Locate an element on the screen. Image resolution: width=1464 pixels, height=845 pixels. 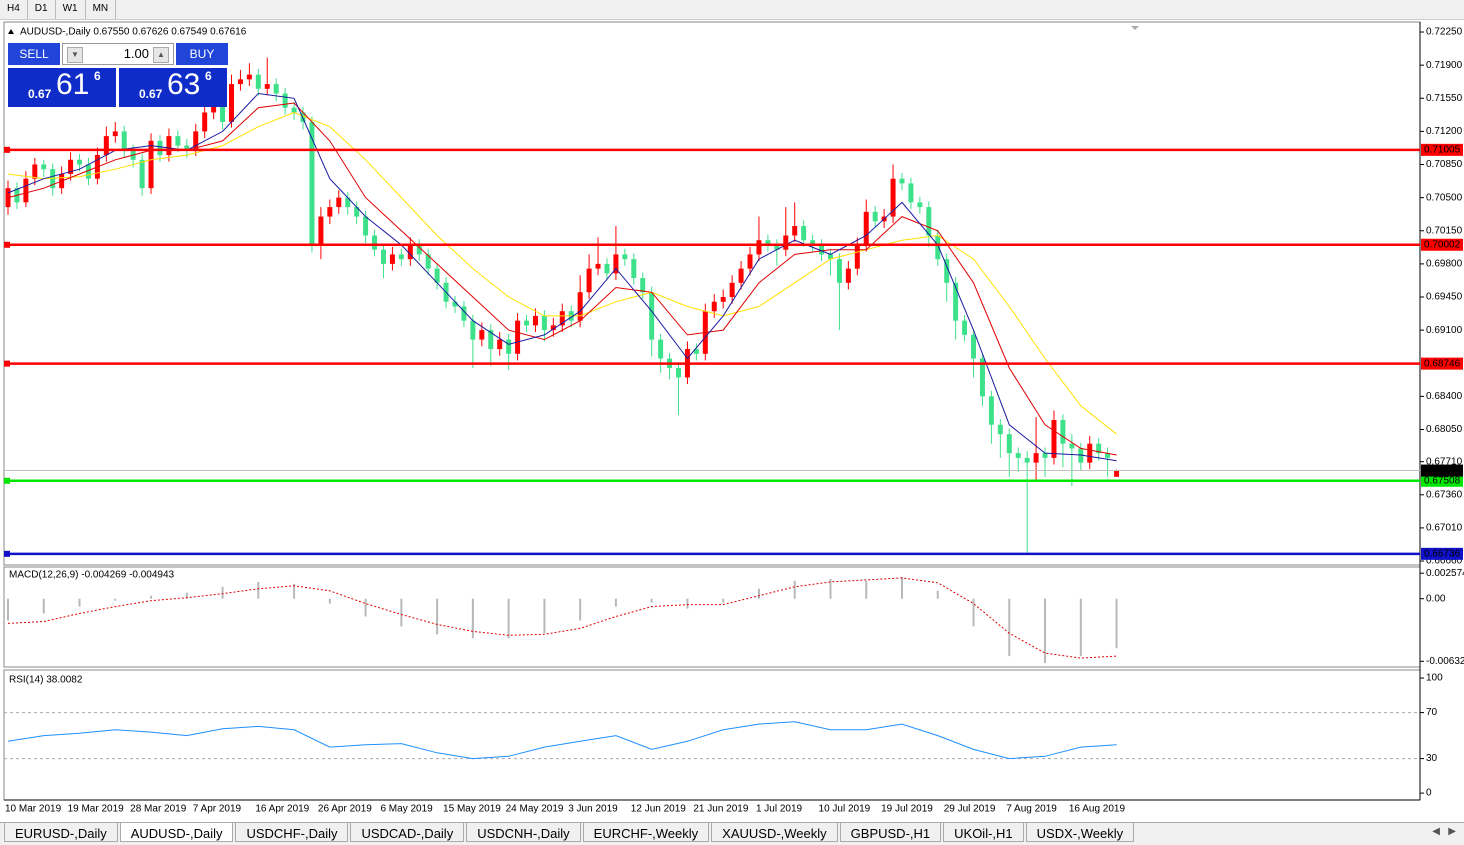
x-tick-label: 7 Aug 2019 is located at coordinates (1031, 809).